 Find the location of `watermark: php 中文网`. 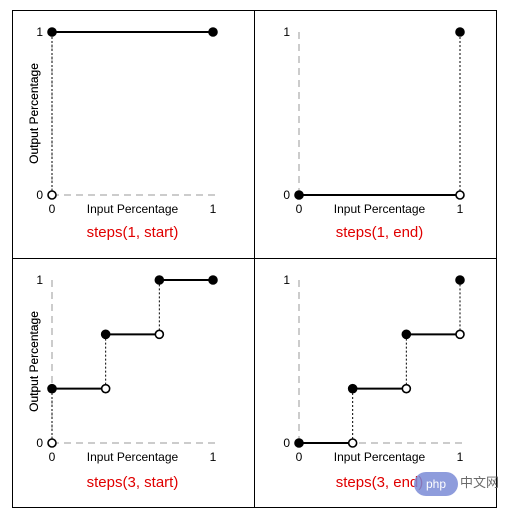

watermark: php 中文网 is located at coordinates (458, 484).